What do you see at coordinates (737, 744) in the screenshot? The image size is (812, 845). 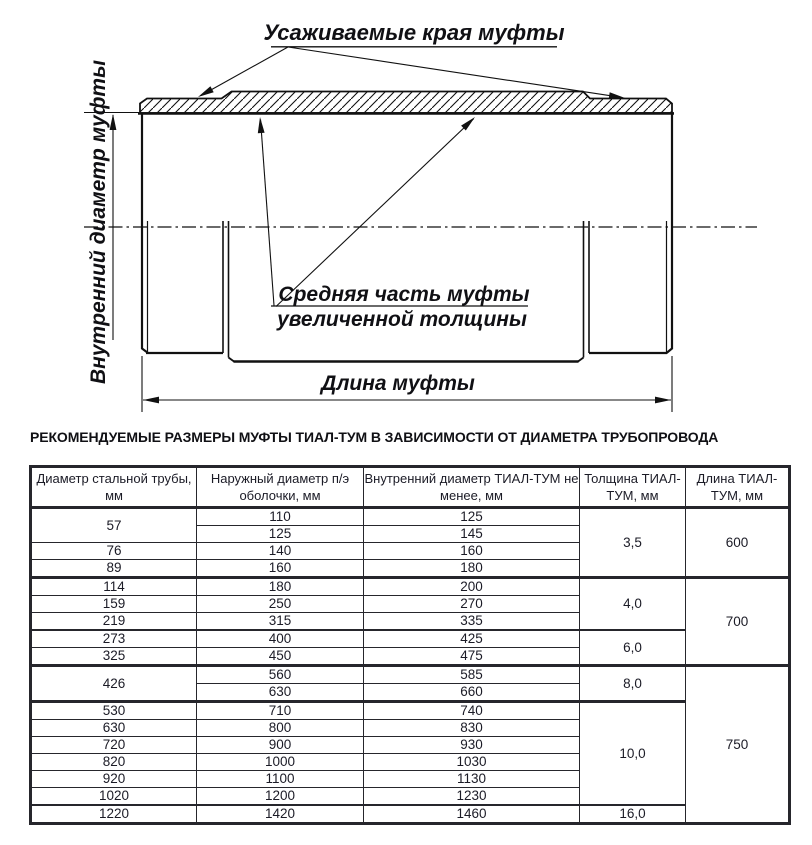 I see `table-cell-length: 750` at bounding box center [737, 744].